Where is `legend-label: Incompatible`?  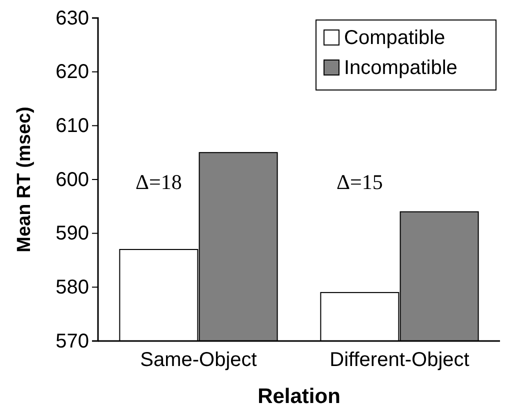 legend-label: Incompatible is located at coordinates (401, 68).